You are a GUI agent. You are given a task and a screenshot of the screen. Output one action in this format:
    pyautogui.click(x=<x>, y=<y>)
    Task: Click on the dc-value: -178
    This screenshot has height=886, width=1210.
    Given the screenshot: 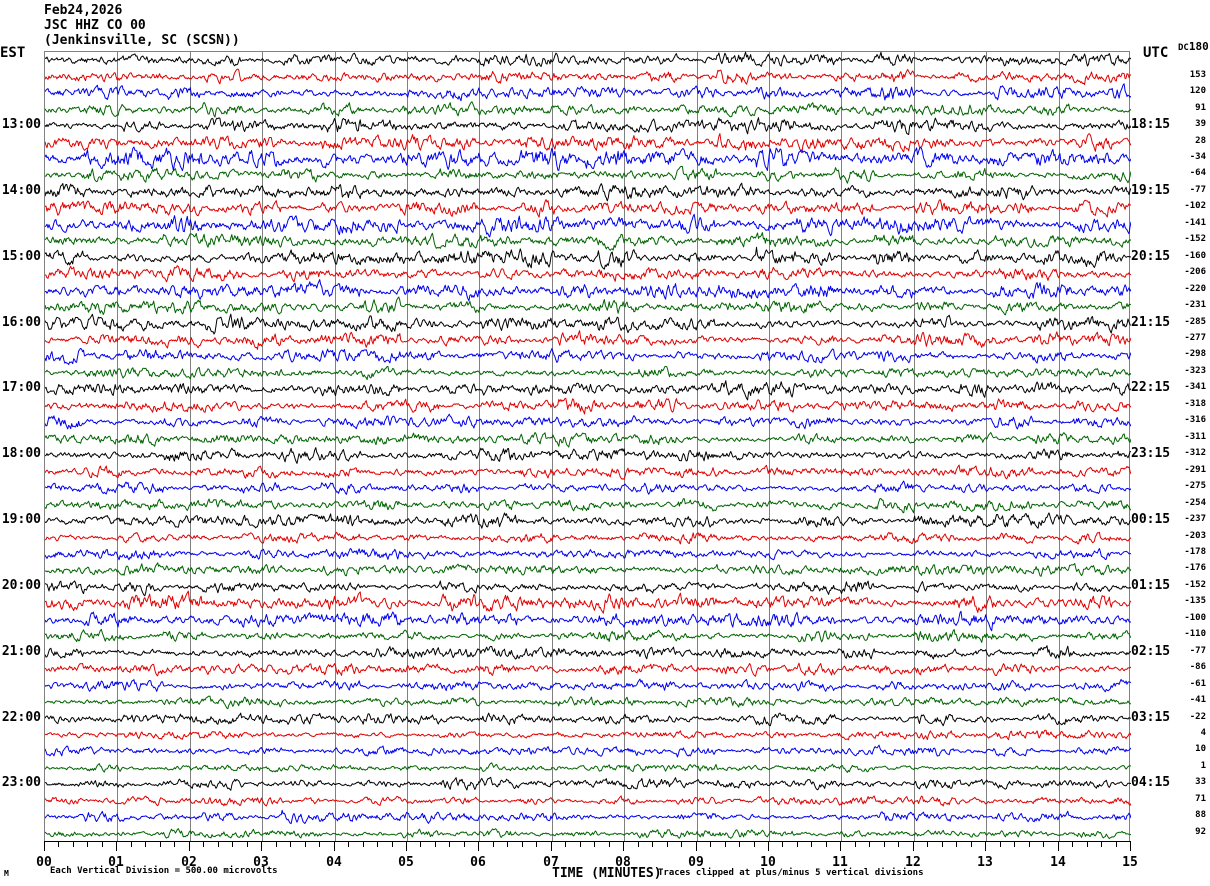 What is the action you would take?
    pyautogui.click(x=1195, y=551)
    